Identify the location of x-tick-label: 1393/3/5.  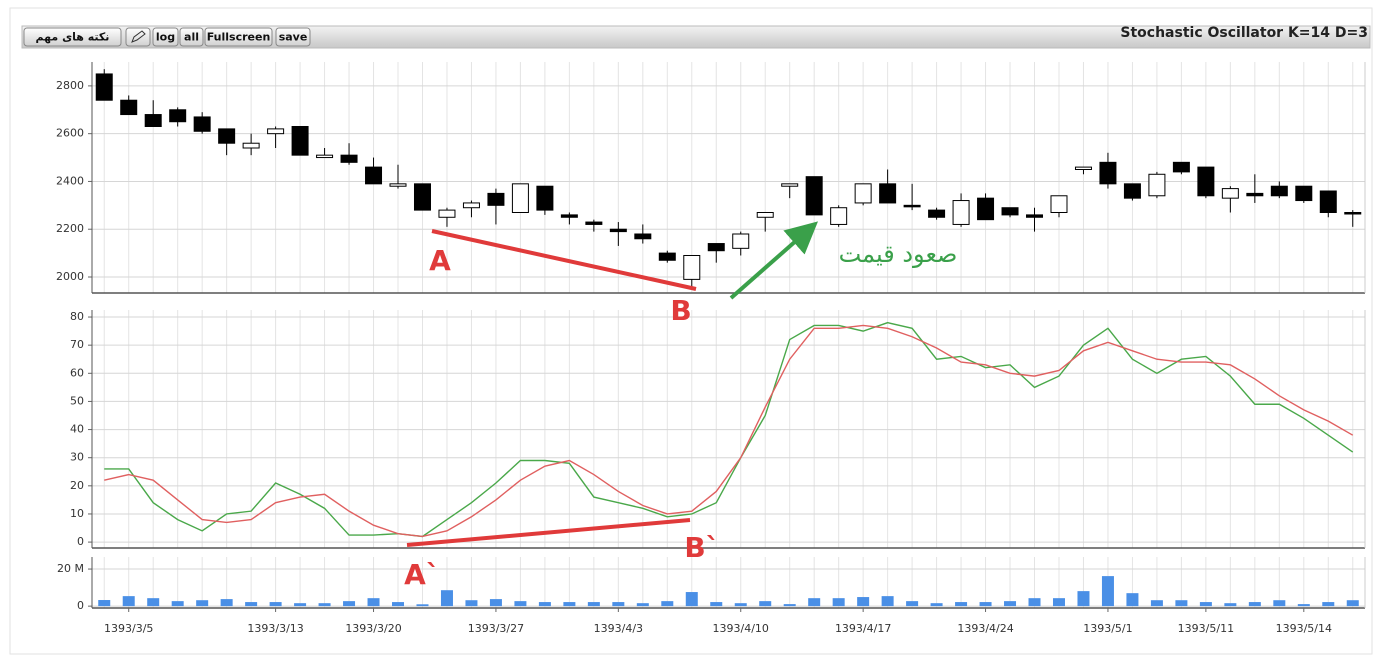
(128, 628).